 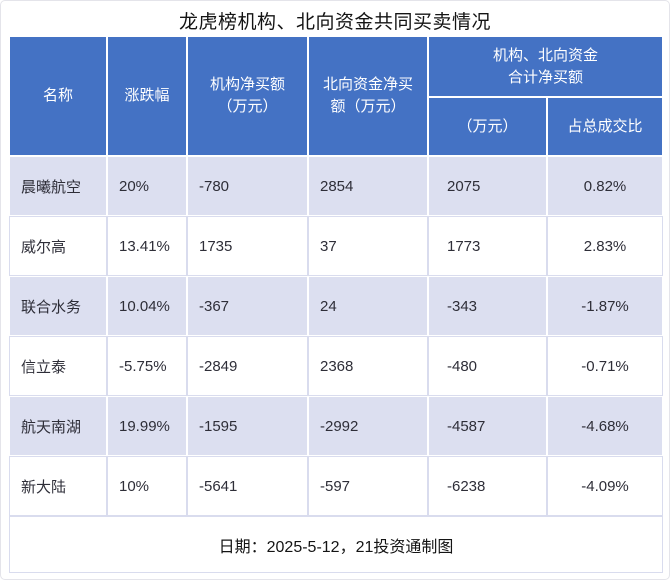 I want to click on cell-change: 19.99%, so click(x=147, y=426).